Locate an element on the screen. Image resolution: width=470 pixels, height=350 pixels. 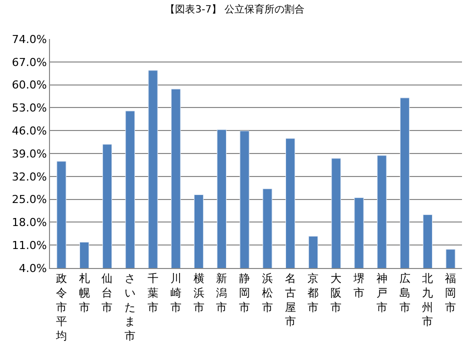
y-tick-label: 18.0% is located at coordinates (29, 223).